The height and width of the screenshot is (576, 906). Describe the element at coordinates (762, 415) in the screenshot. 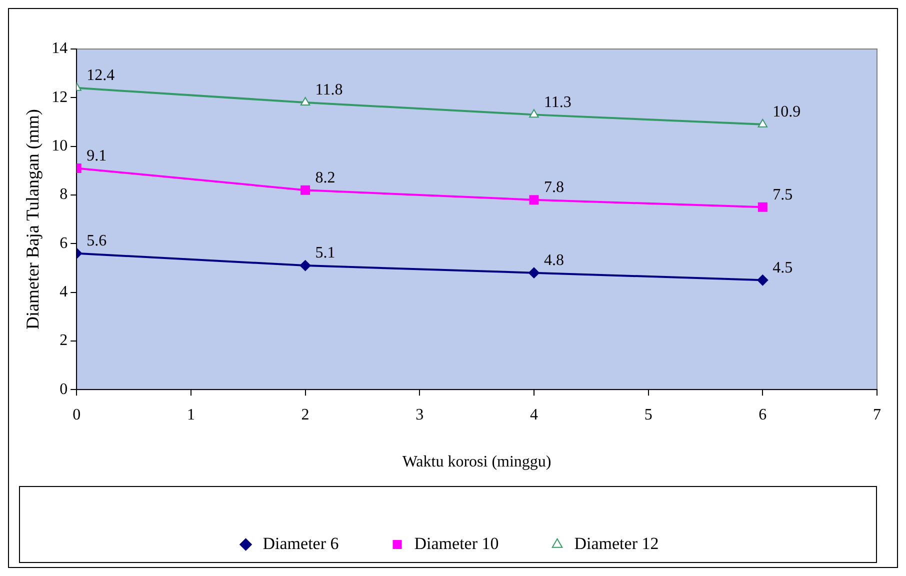

I see `x-tick-label: 6` at that location.